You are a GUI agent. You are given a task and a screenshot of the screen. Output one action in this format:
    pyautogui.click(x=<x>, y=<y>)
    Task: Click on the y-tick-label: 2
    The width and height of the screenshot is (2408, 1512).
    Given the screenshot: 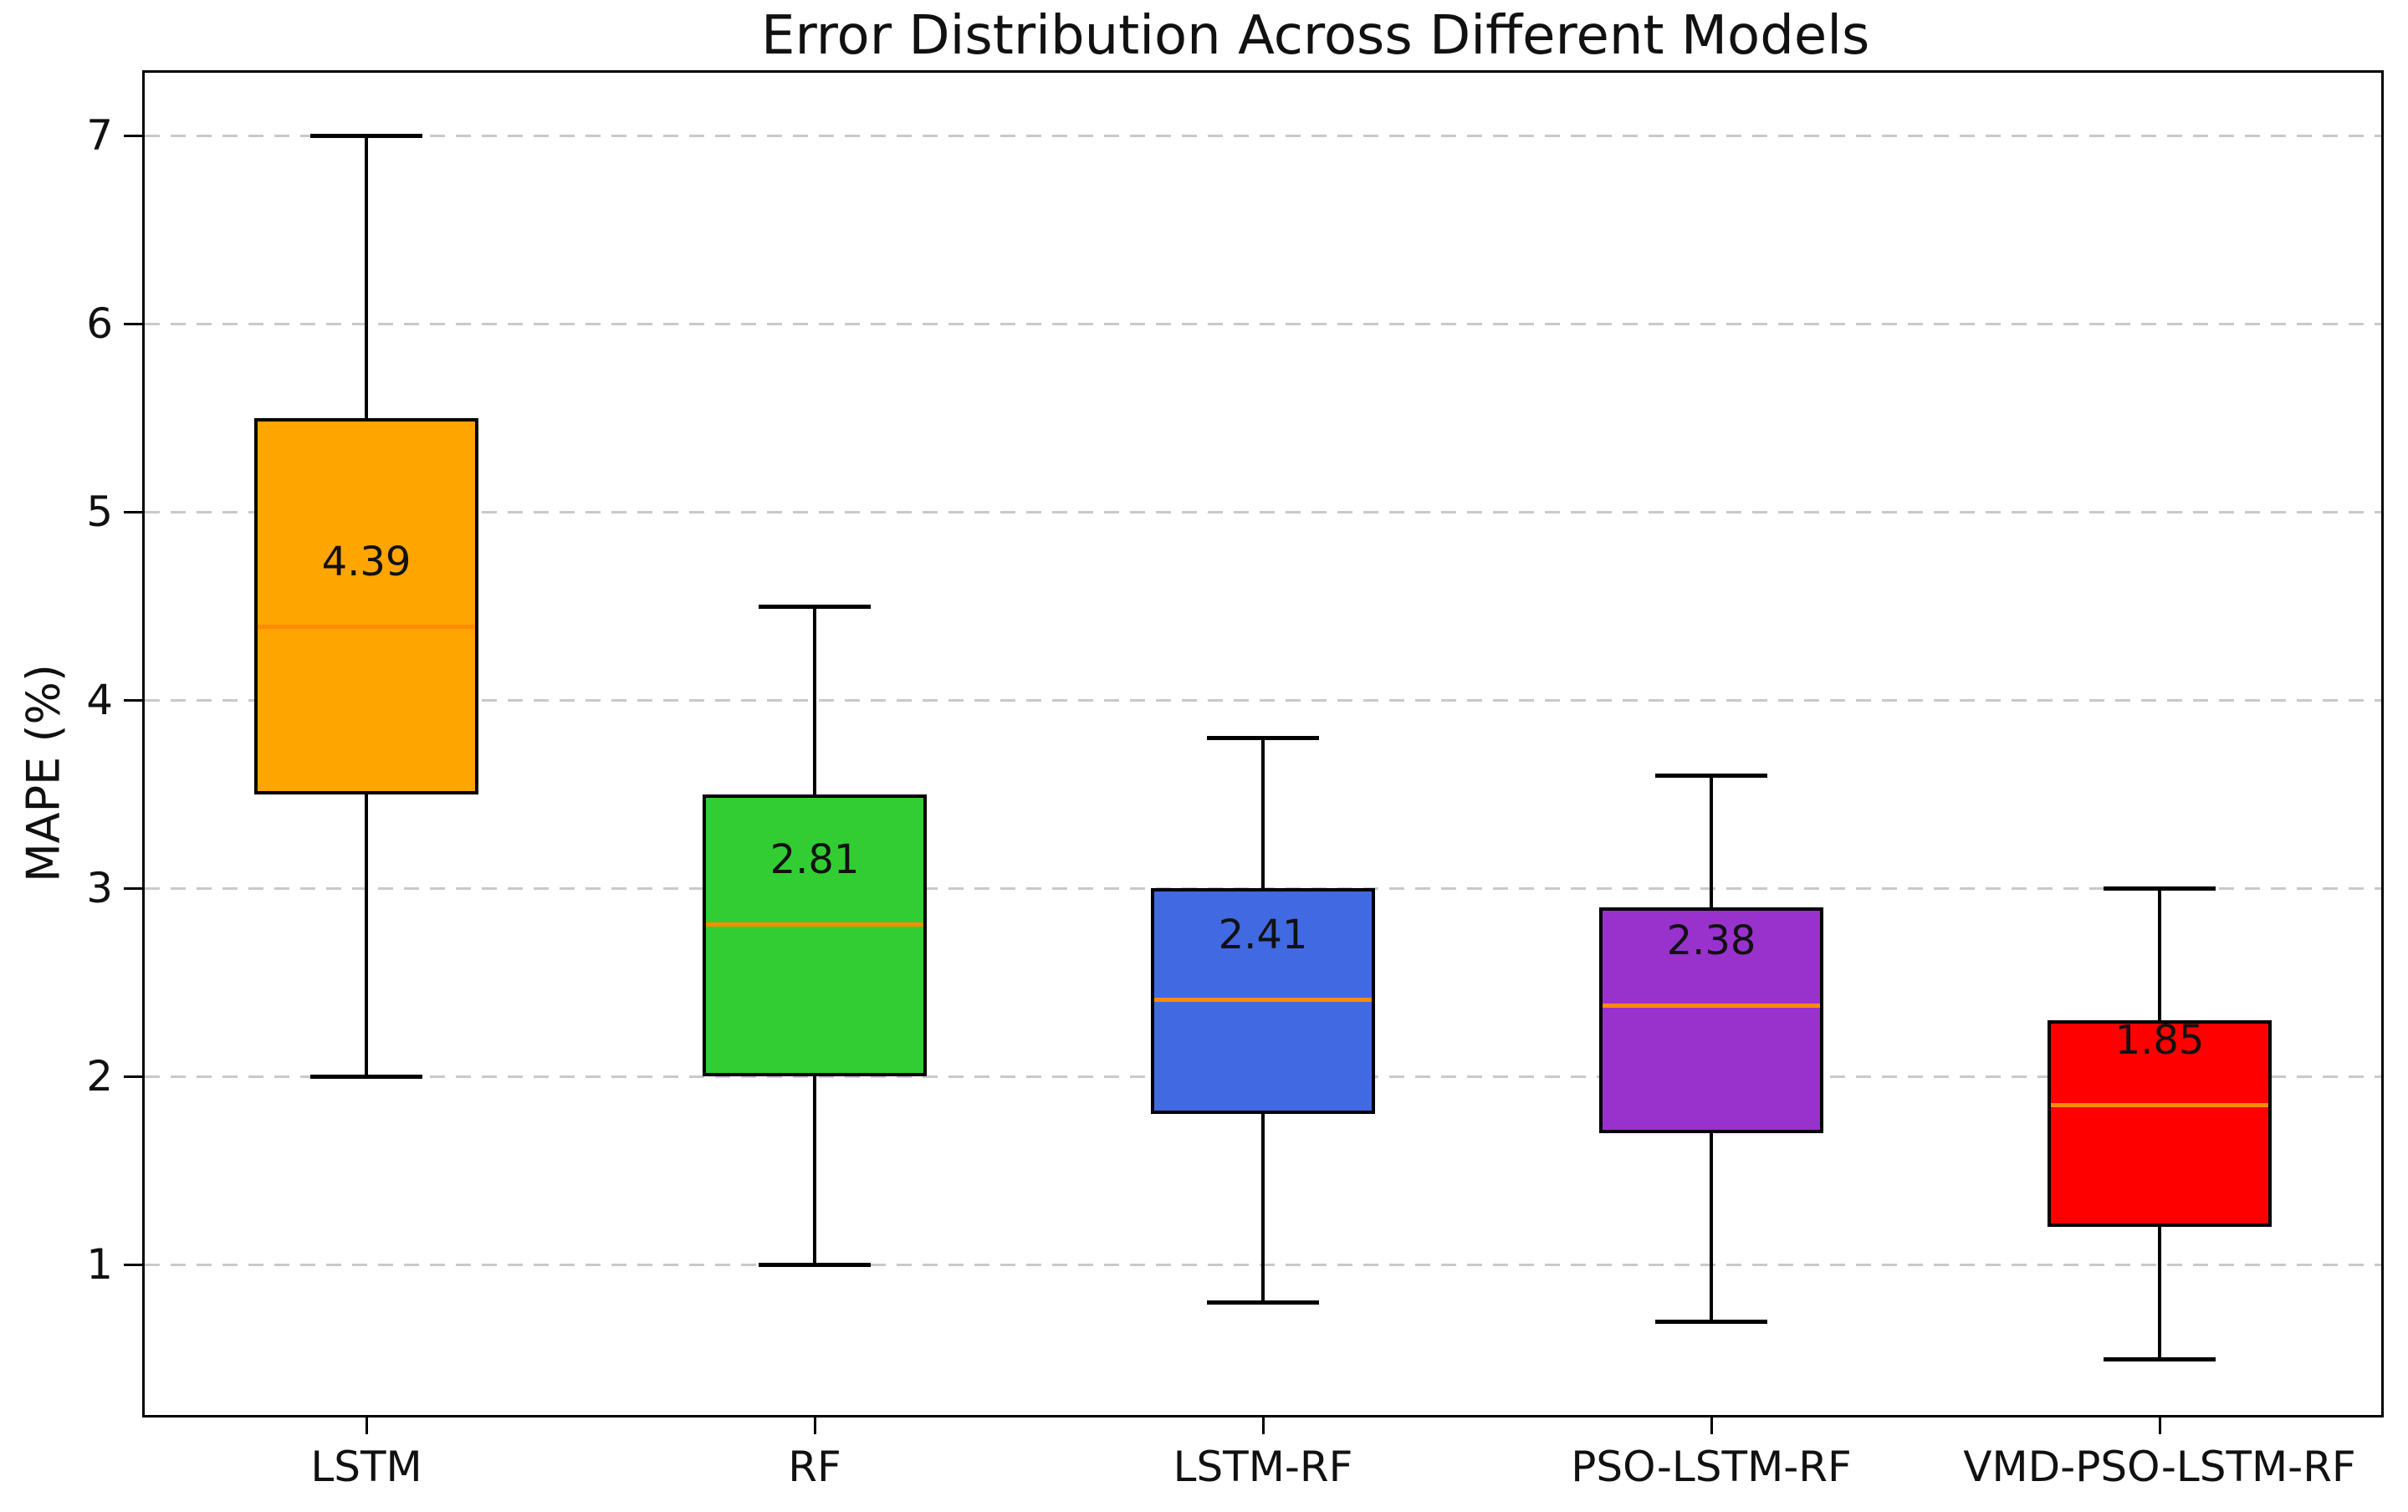 What is the action you would take?
    pyautogui.click(x=99, y=1076)
    